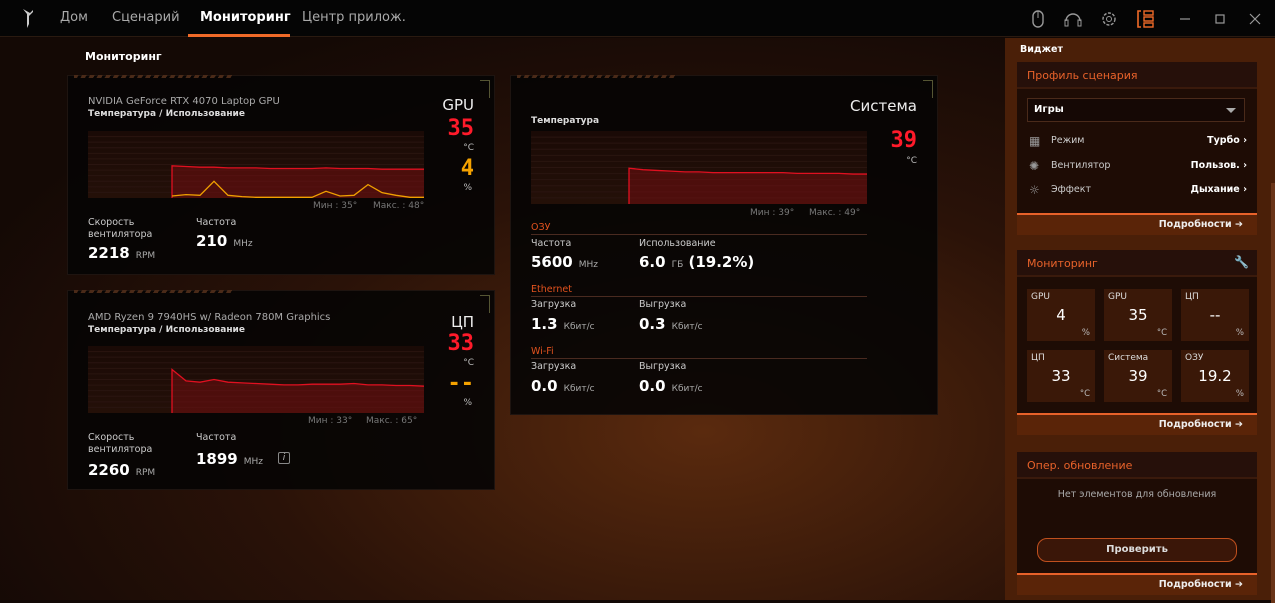  What do you see at coordinates (1220, 19) in the screenshot?
I see `maximize-icon` at bounding box center [1220, 19].